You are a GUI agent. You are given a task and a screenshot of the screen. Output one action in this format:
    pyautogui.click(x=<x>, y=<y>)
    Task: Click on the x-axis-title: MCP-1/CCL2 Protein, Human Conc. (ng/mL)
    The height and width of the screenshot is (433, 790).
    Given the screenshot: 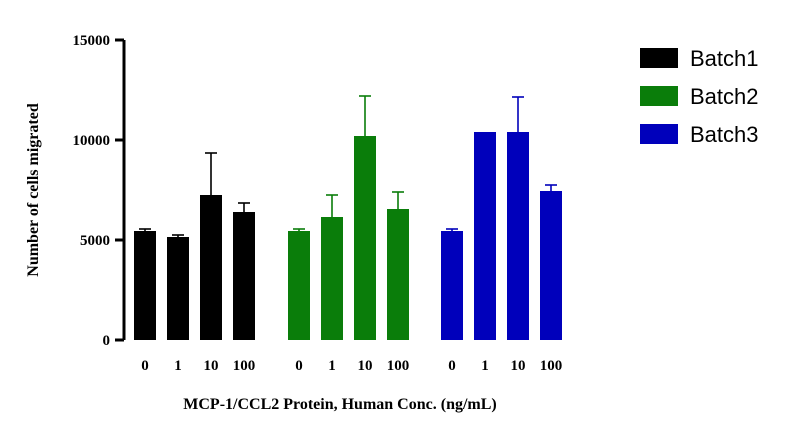 What is the action you would take?
    pyautogui.click(x=339, y=404)
    